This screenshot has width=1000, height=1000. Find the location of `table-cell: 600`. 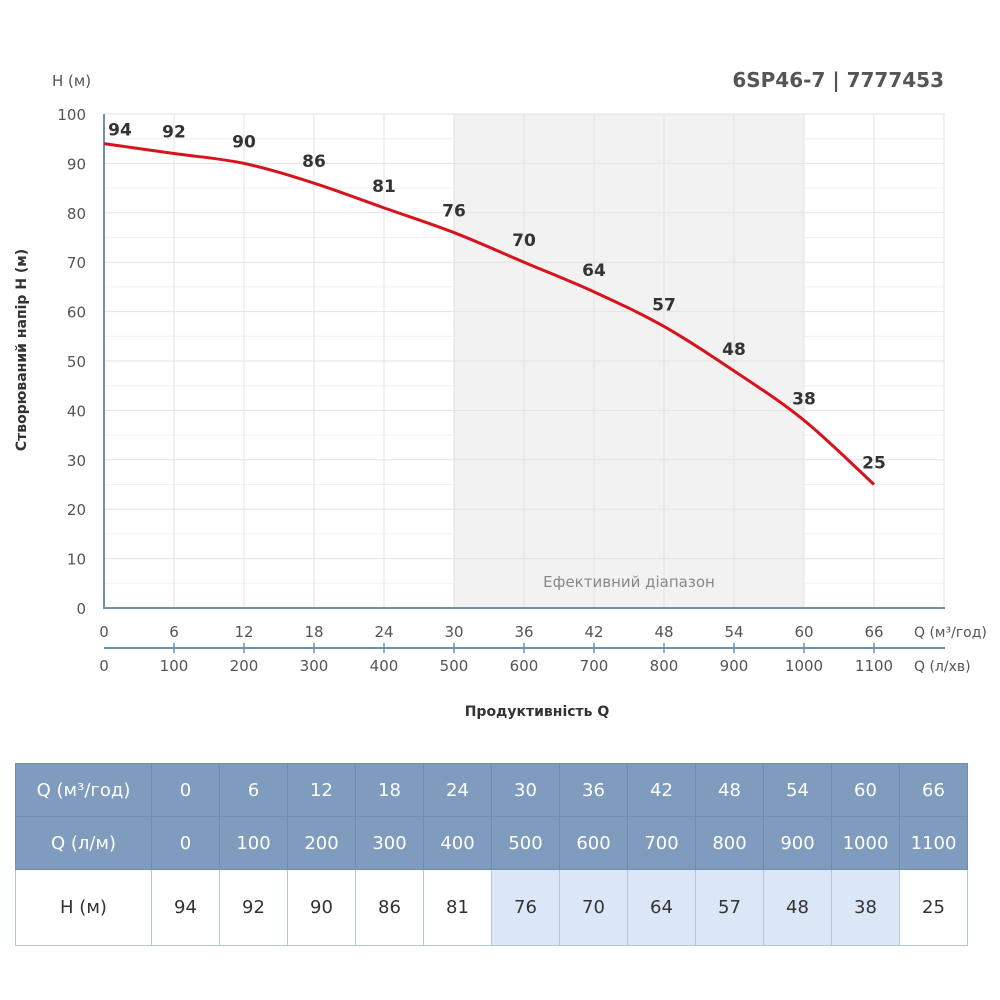

table-cell: 600 is located at coordinates (593, 843).